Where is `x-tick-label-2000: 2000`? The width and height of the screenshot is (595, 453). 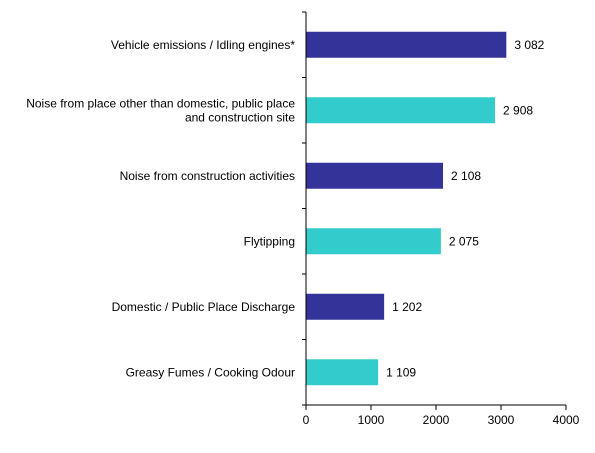 x-tick-label-2000: 2000 is located at coordinates (436, 420).